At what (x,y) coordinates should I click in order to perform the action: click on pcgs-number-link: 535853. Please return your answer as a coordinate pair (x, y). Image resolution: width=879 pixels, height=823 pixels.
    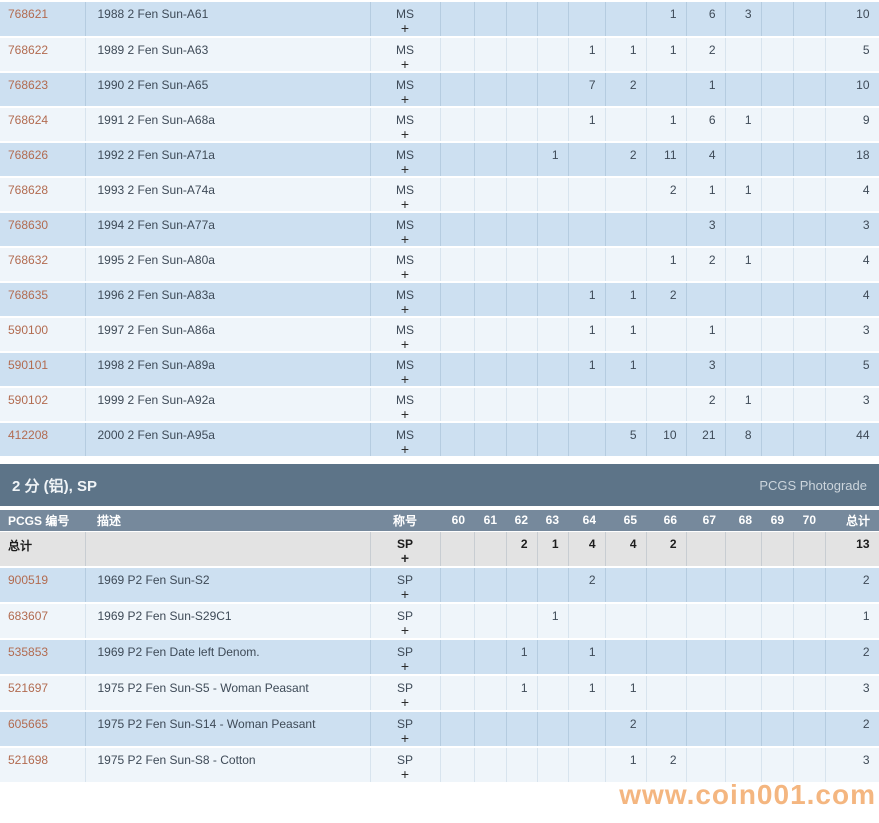
    Looking at the image, I should click on (43, 657).